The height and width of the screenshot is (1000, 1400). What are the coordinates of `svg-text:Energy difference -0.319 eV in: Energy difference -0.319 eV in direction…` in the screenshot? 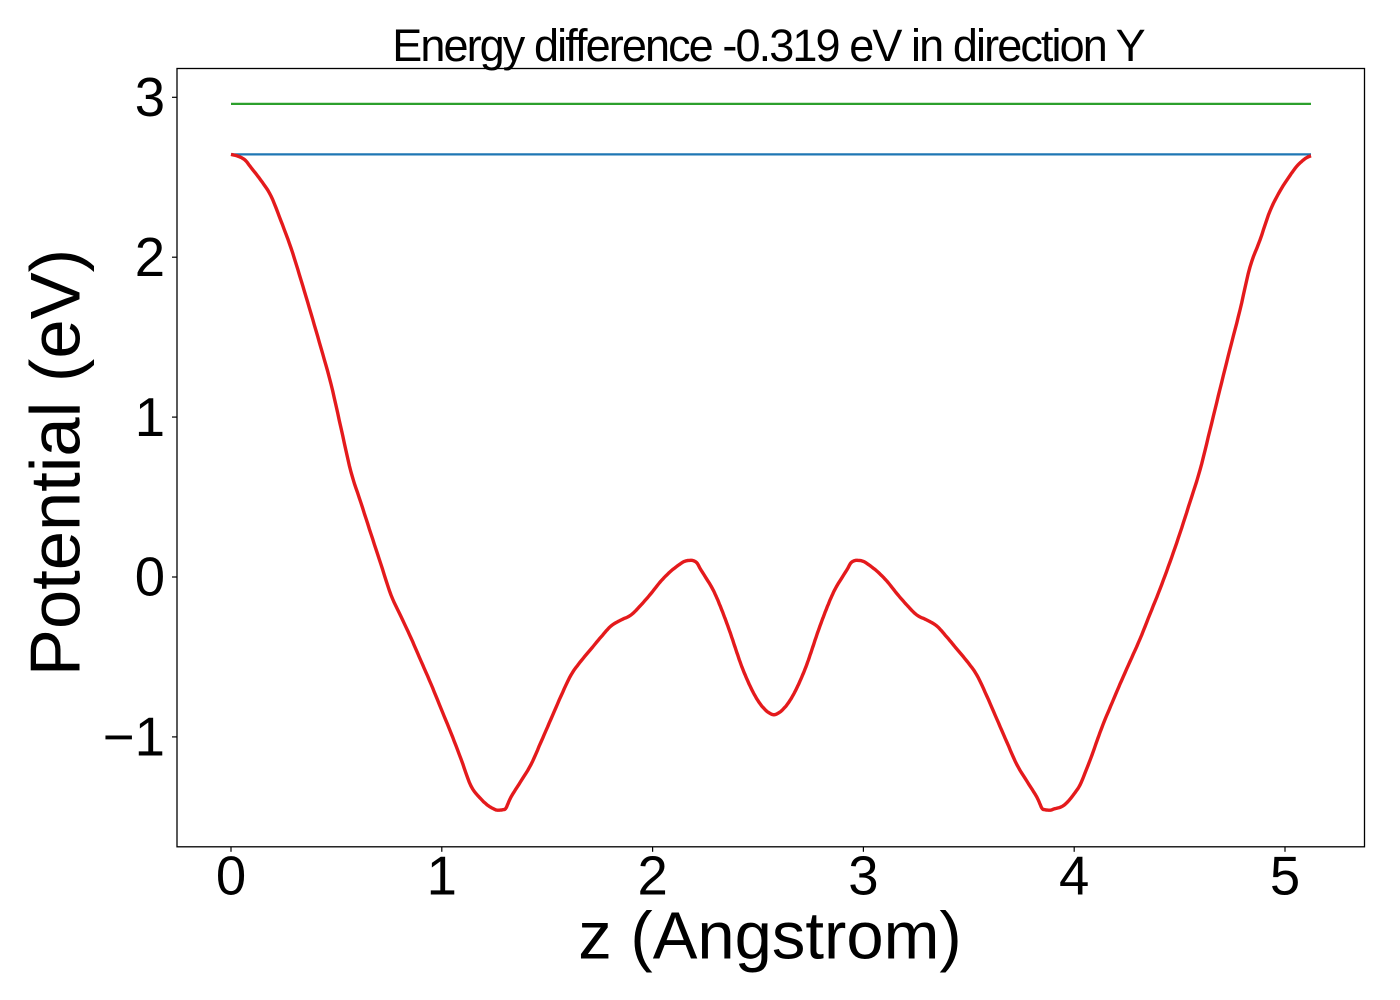 It's located at (768, 45).